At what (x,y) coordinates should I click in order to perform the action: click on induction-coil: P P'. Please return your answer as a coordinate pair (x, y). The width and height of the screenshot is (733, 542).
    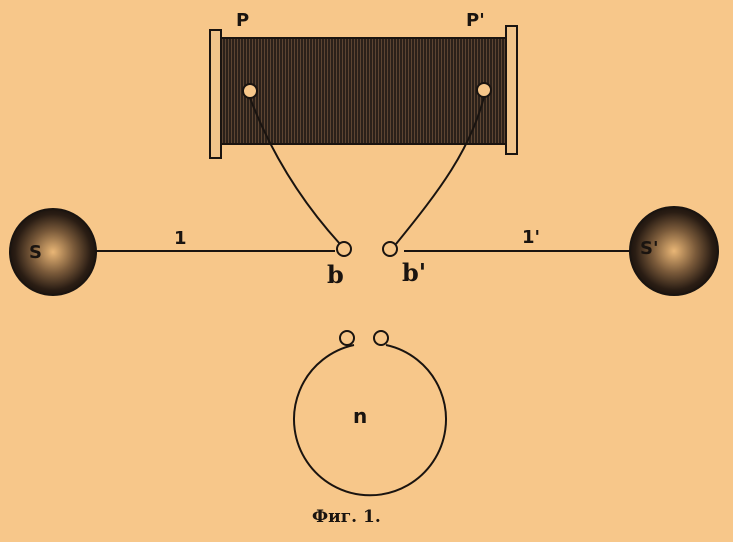
    Looking at the image, I should click on (363, 84).